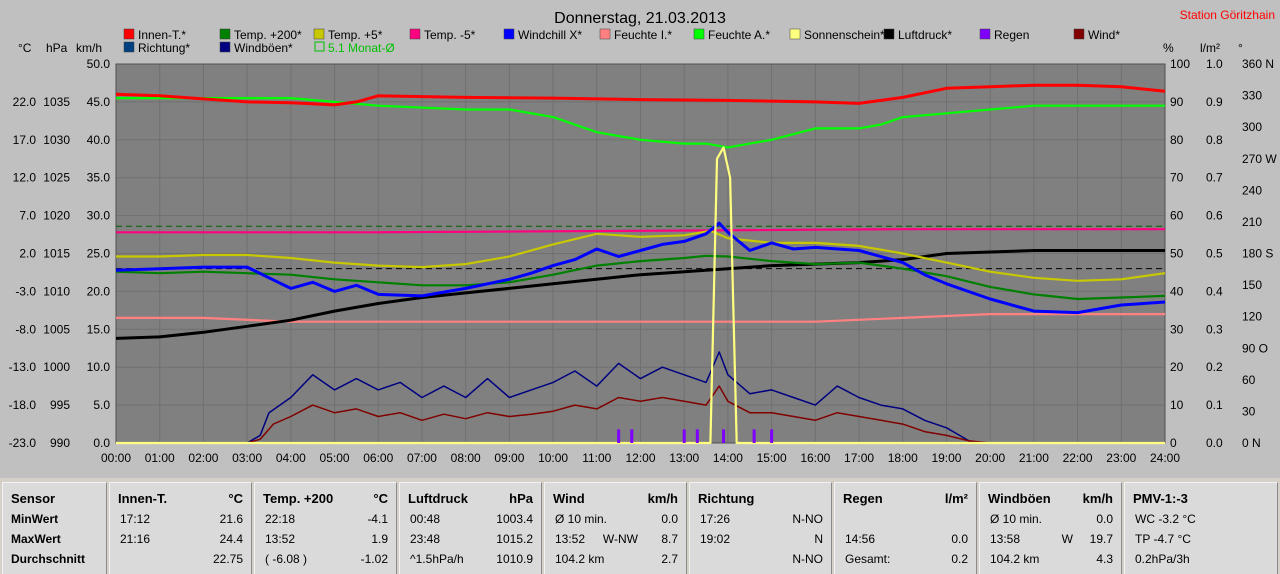  What do you see at coordinates (284, 573) in the screenshot?
I see `panel-cell-label: F 89 %` at bounding box center [284, 573].